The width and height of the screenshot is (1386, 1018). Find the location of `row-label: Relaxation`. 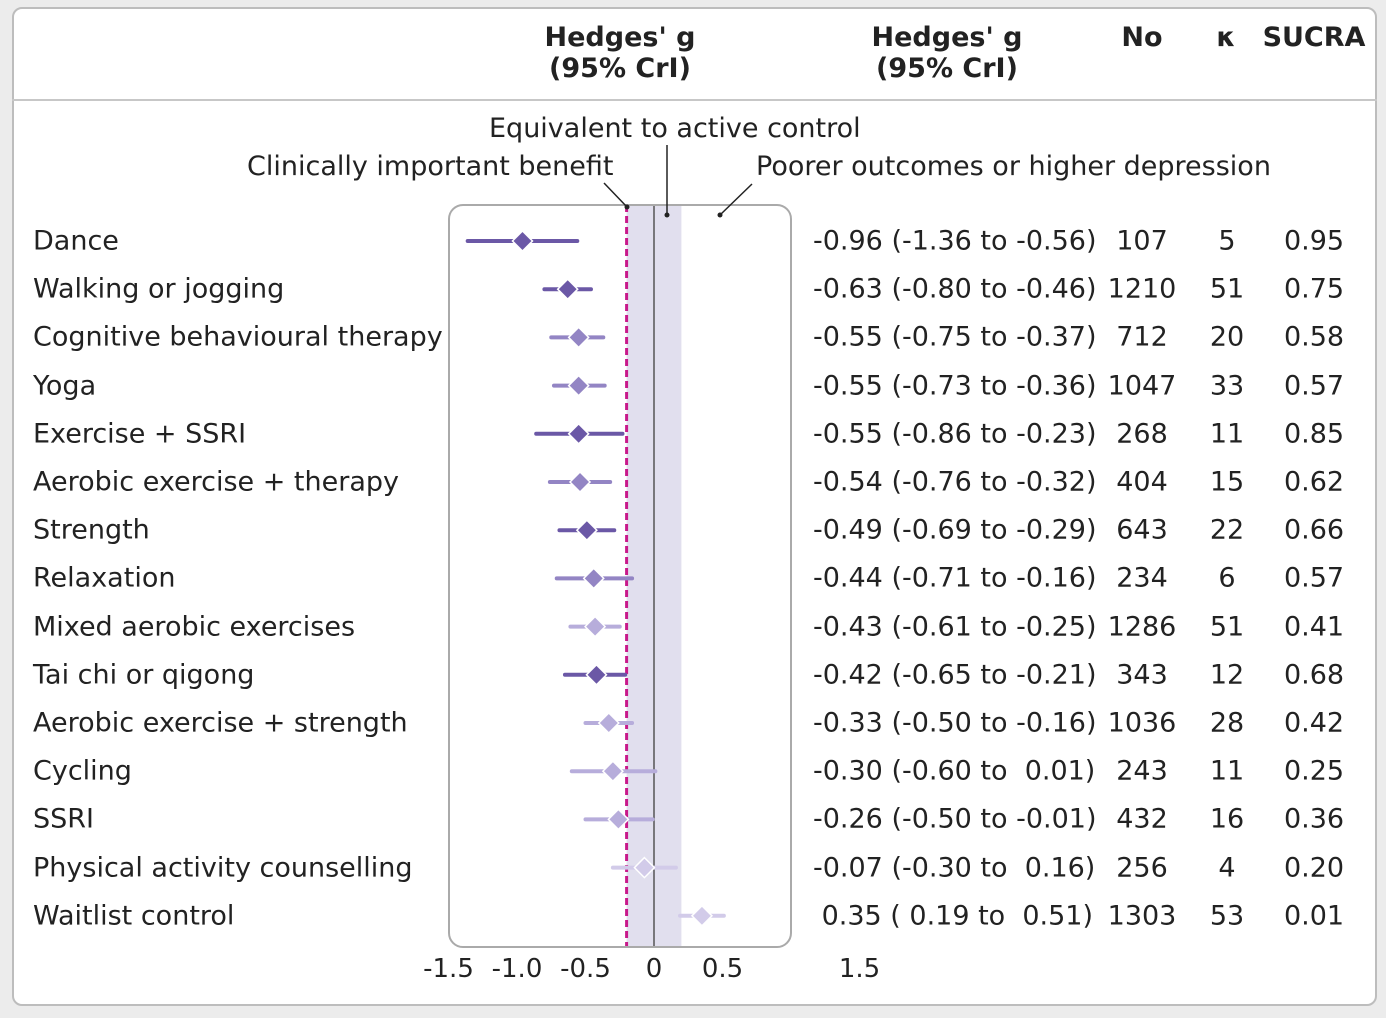

row-label: Relaxation is located at coordinates (104, 578).